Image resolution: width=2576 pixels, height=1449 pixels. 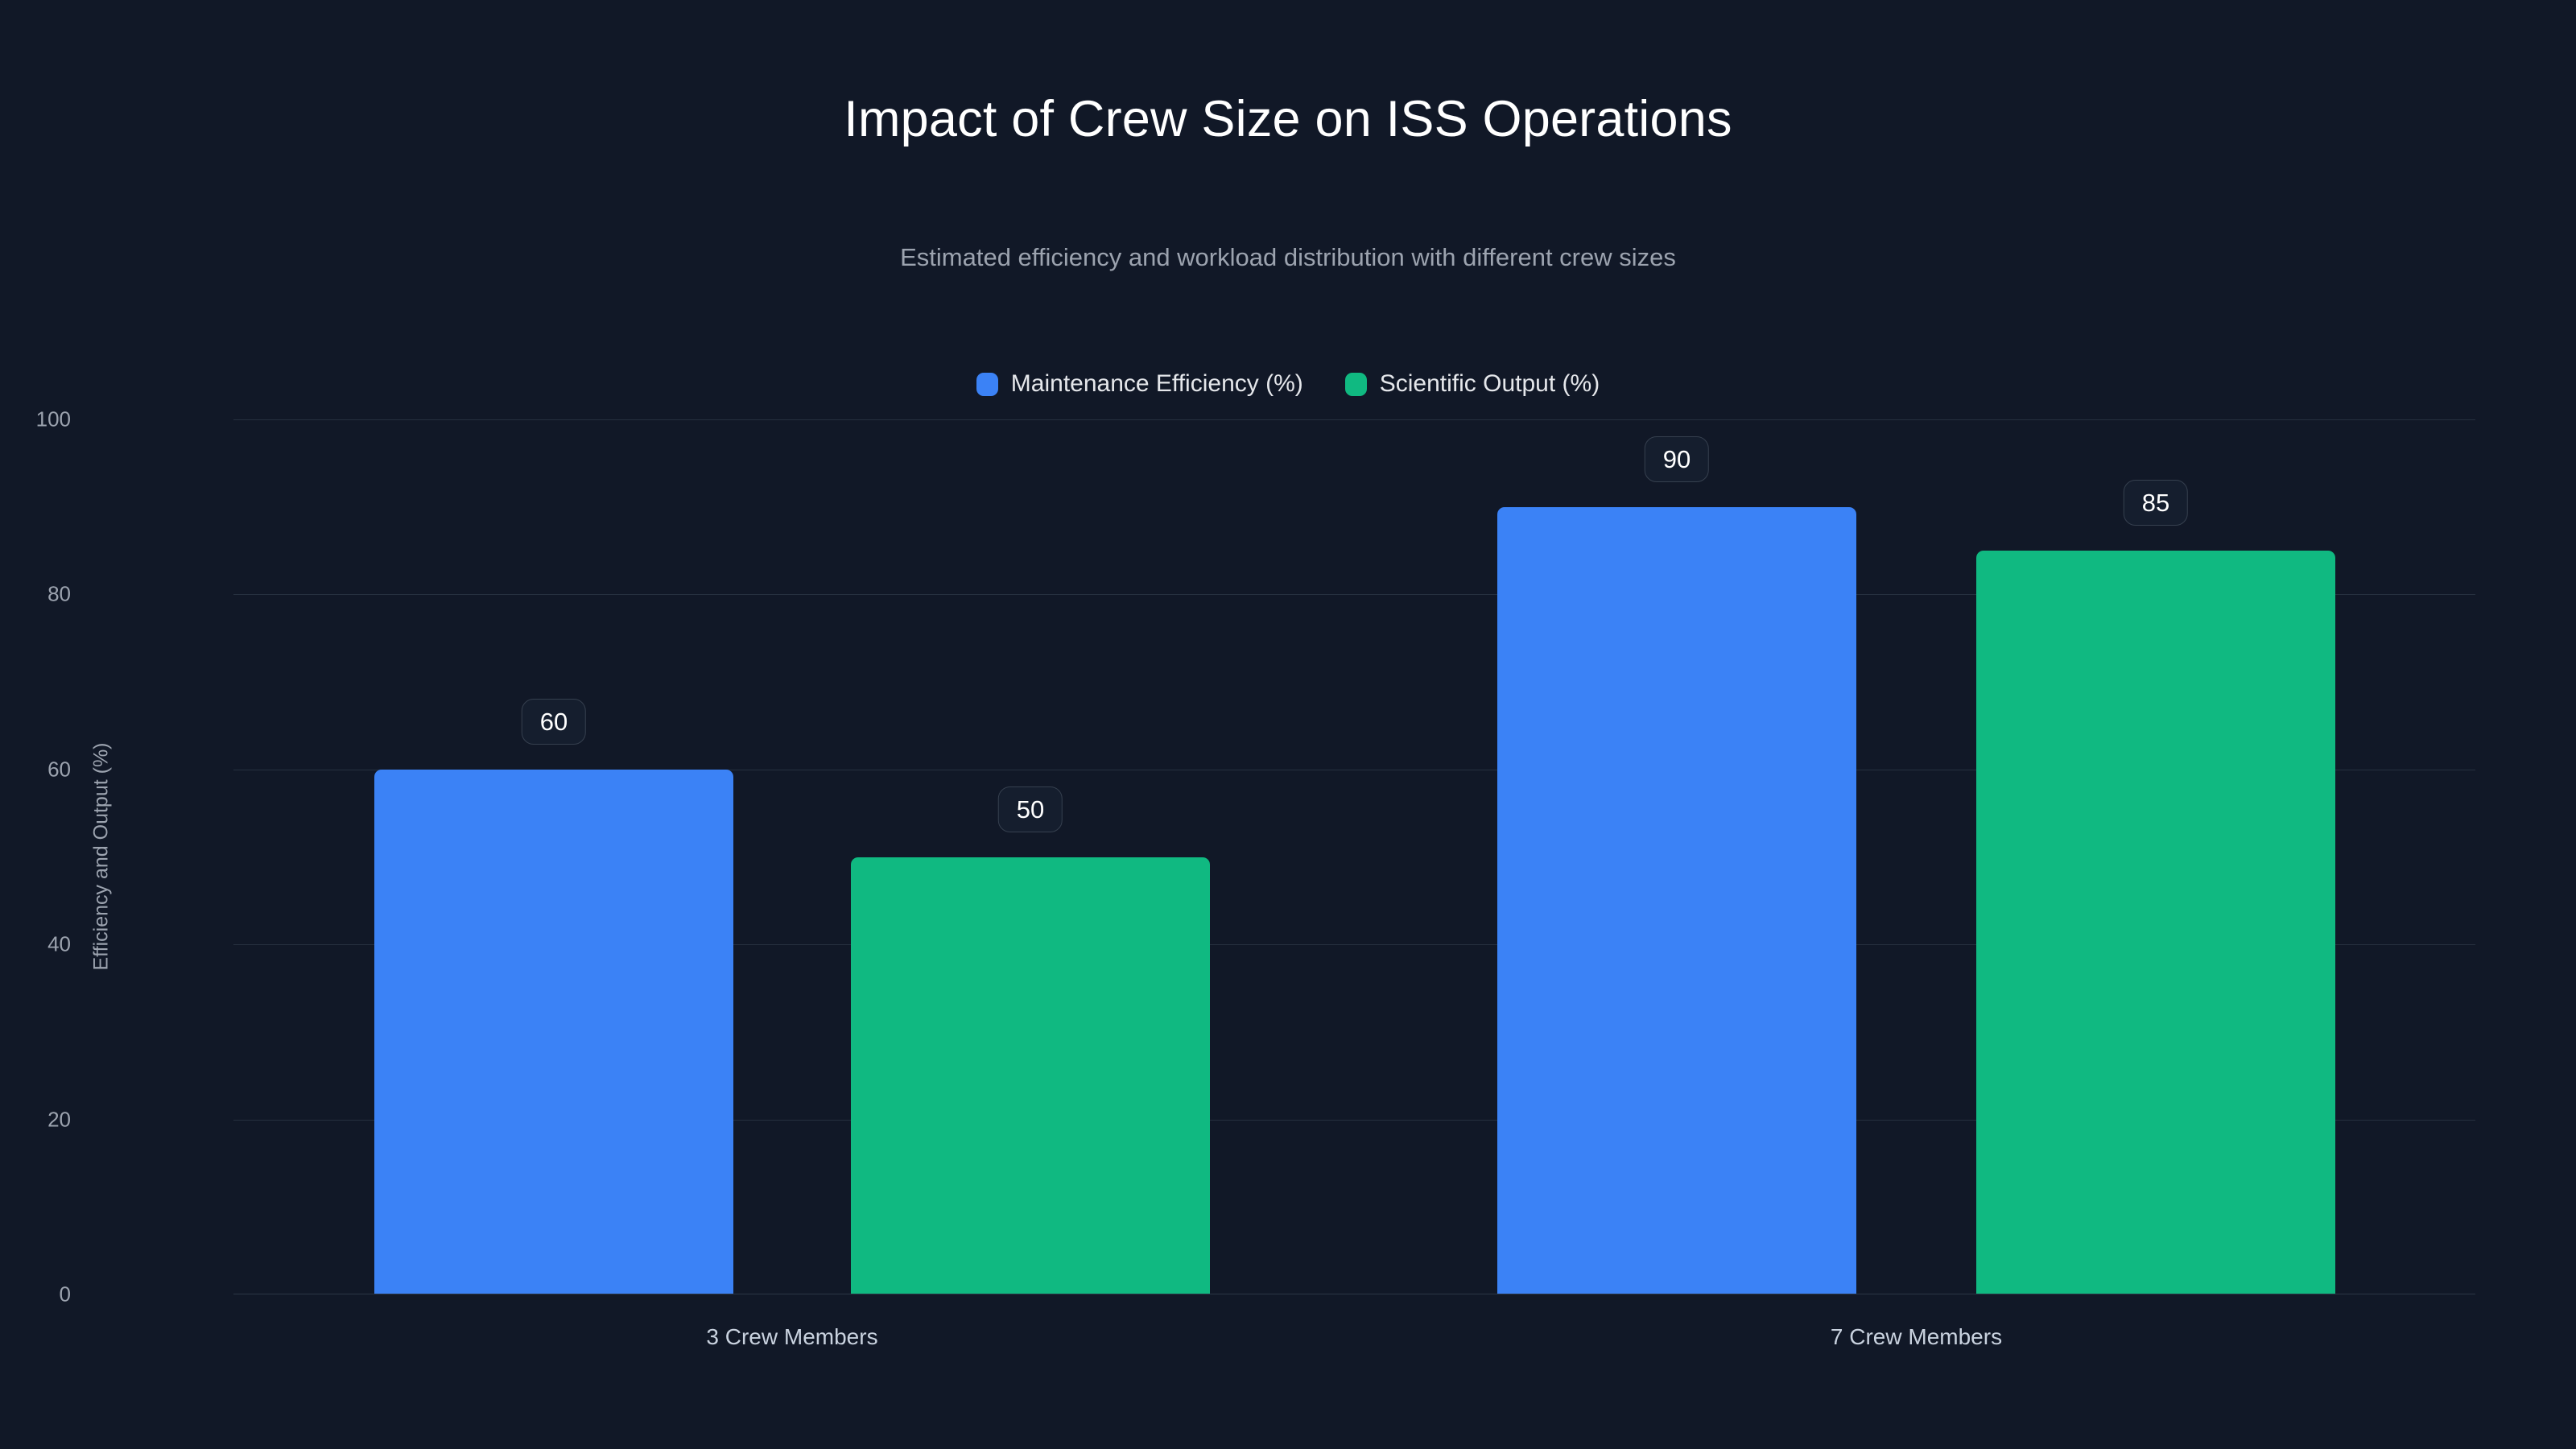 What do you see at coordinates (1288, 119) in the screenshot?
I see `chart-title: Impact of Crew Size on ISS Operations` at bounding box center [1288, 119].